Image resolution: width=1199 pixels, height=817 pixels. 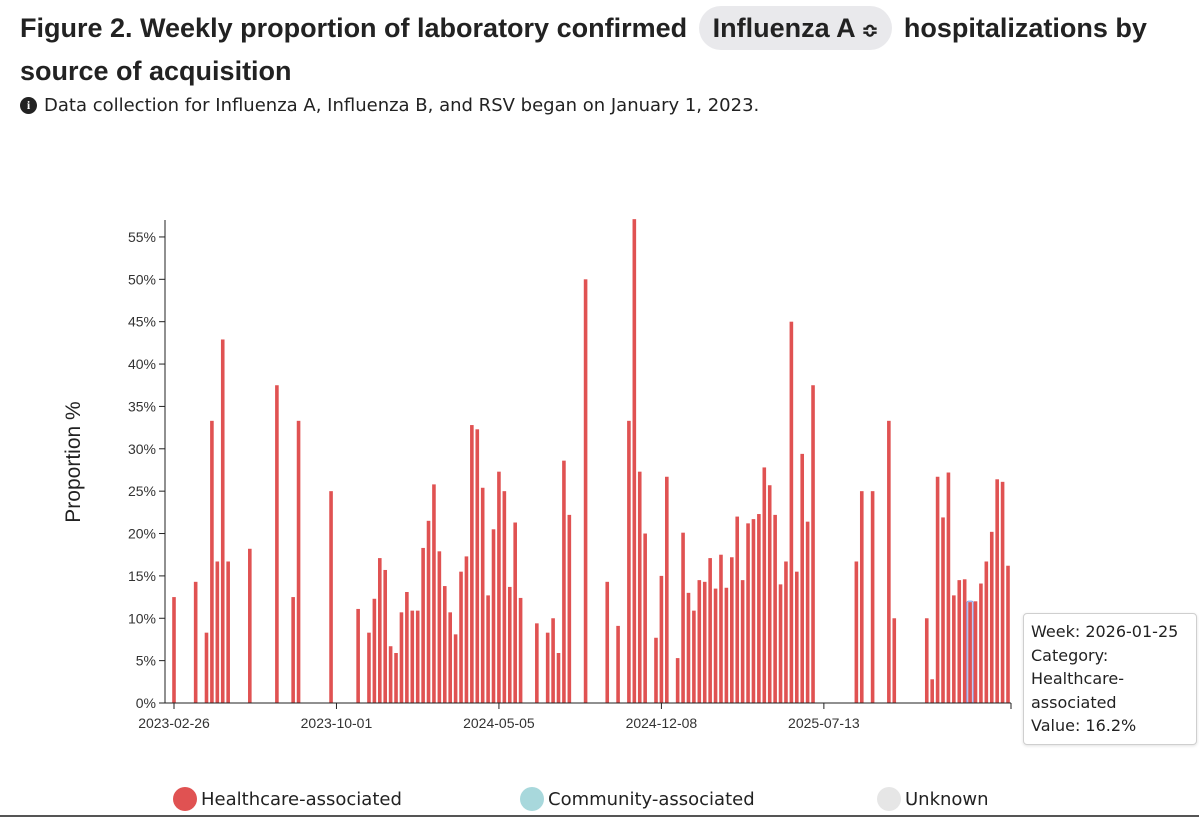 I want to click on legend-item-healthcare: Healthcare-associated, so click(x=287, y=799).